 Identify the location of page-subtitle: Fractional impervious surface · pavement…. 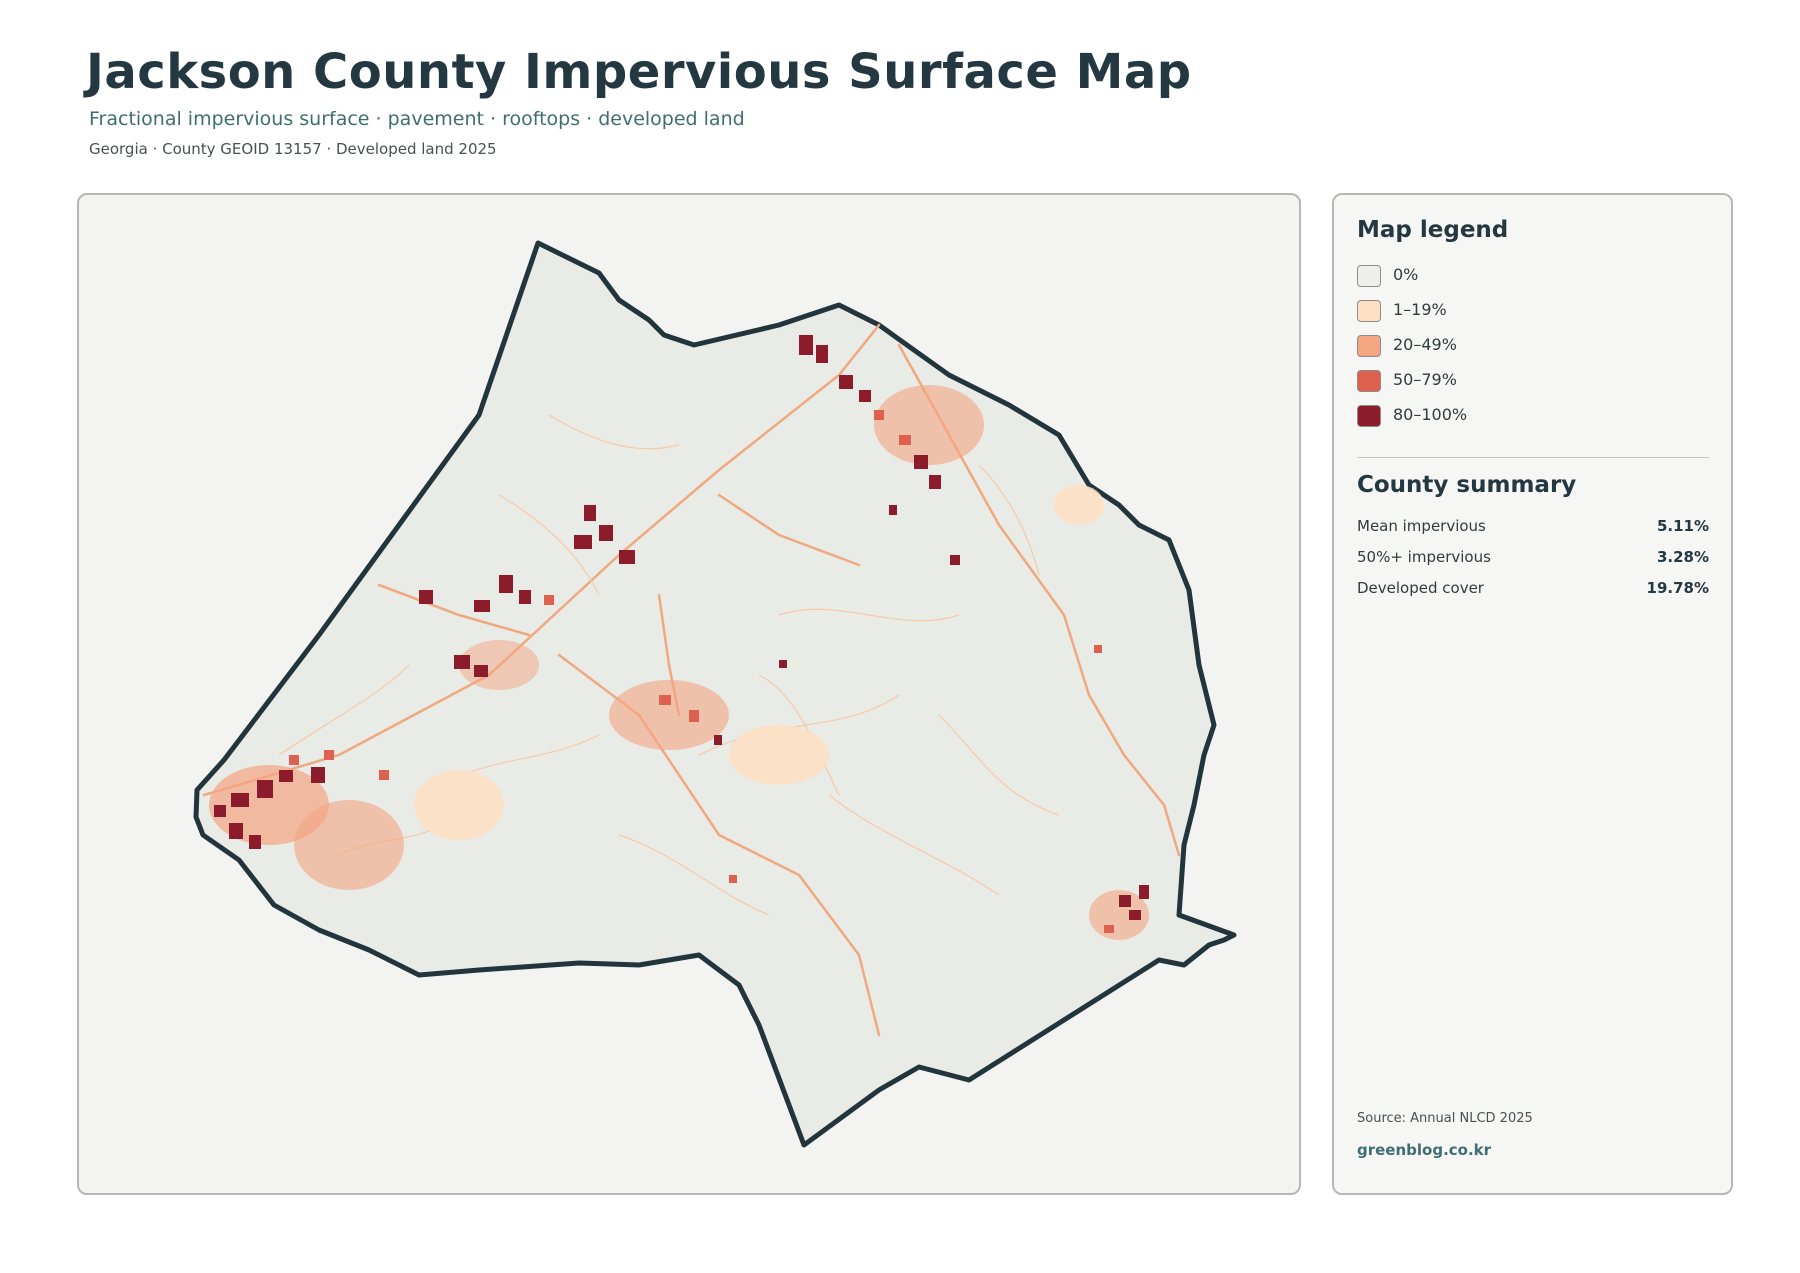
(417, 119).